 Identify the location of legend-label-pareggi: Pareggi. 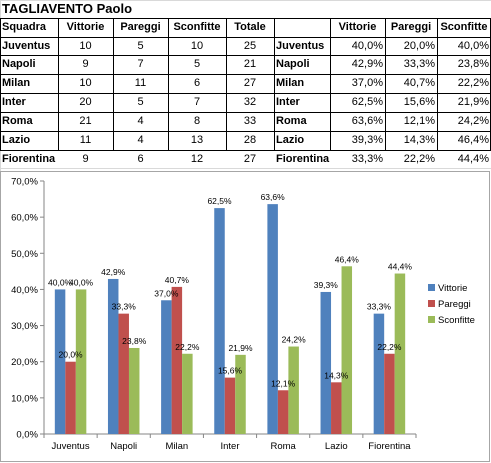
(454, 304).